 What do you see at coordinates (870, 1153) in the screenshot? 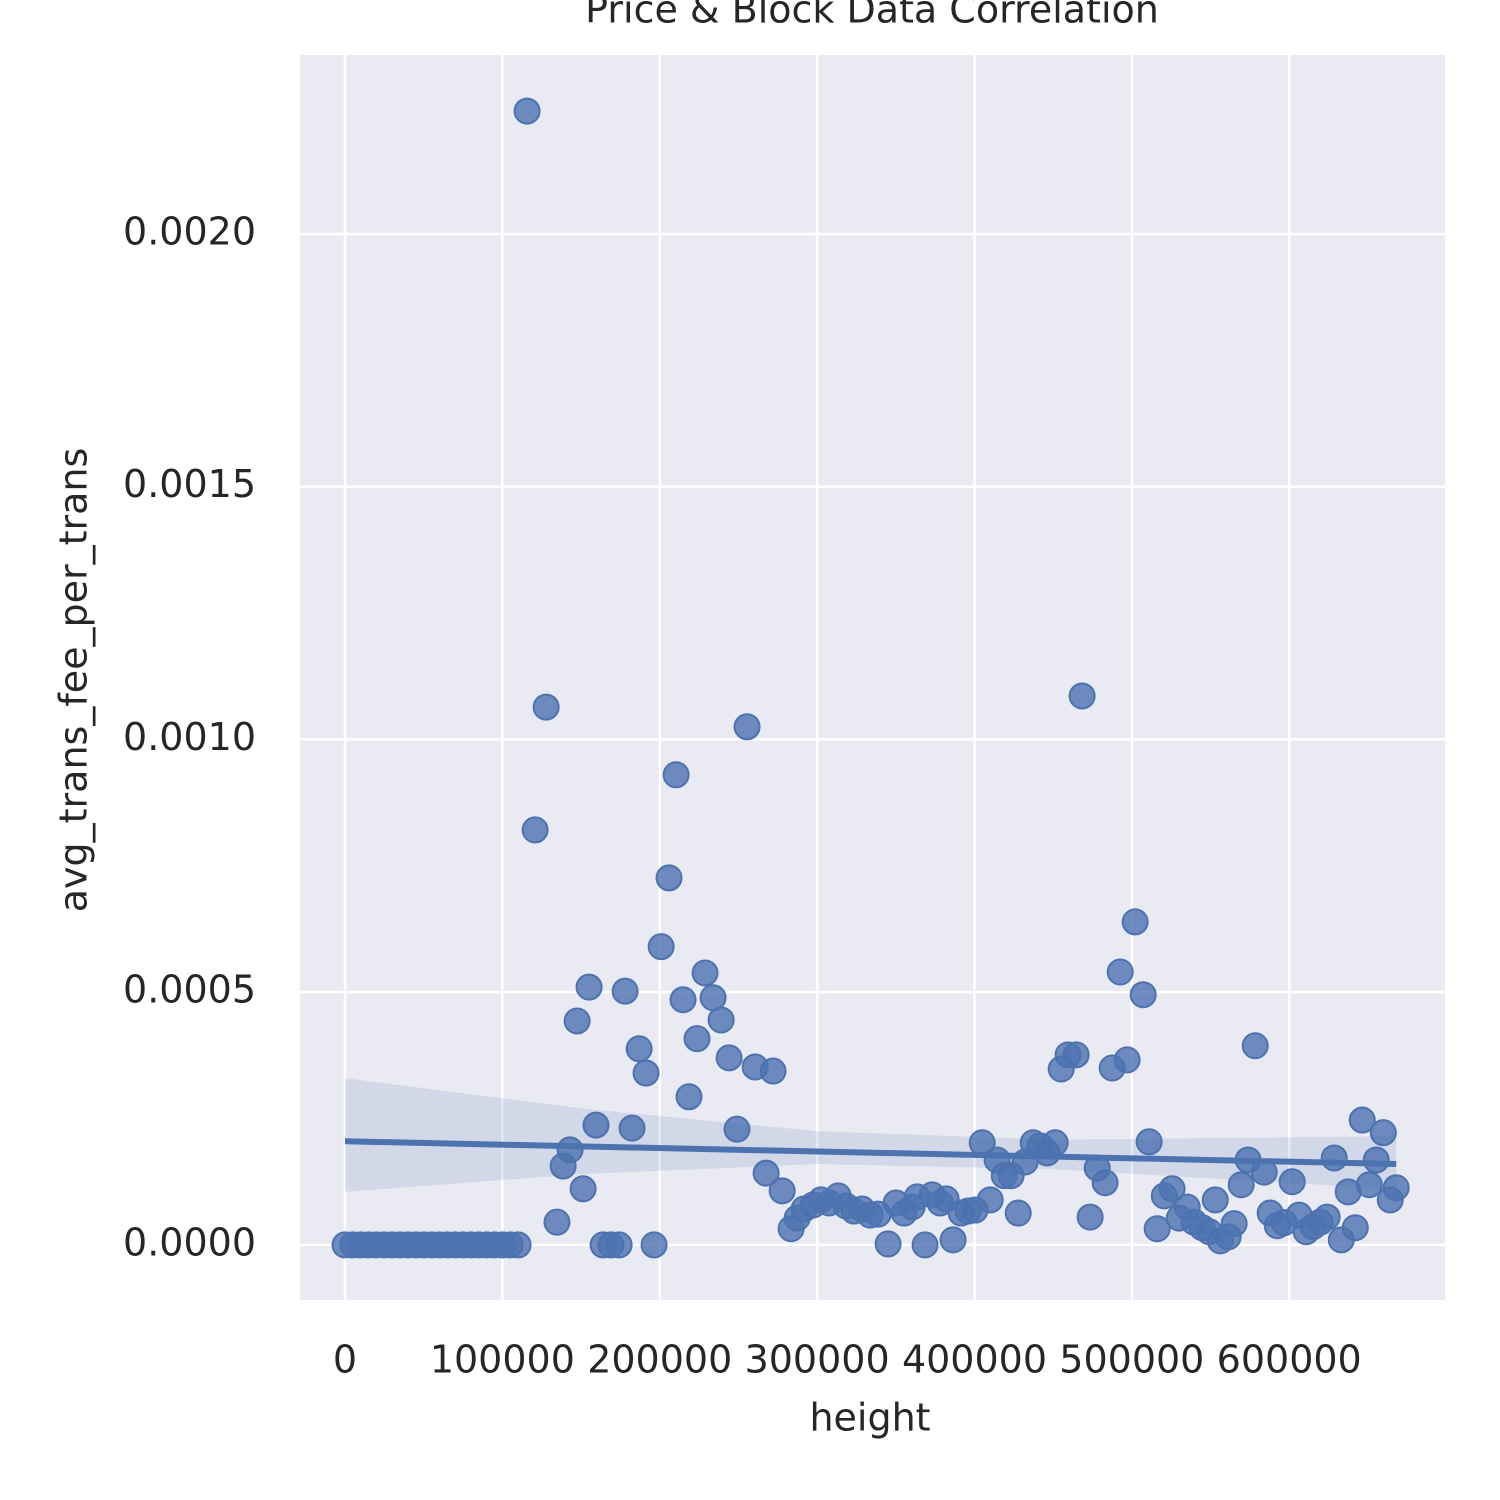
I see `regression-line` at bounding box center [870, 1153].